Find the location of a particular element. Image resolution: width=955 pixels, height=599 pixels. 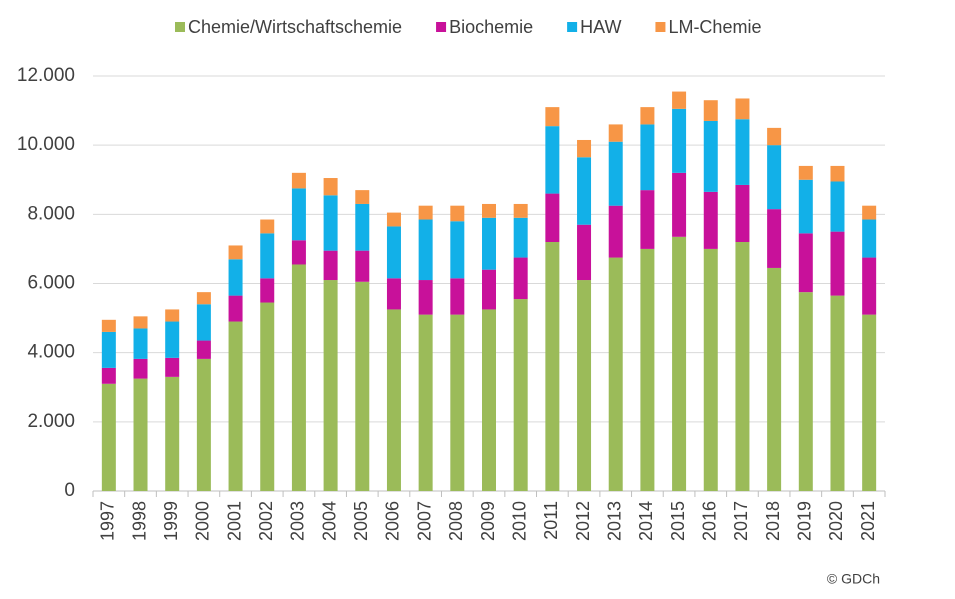

y-tick-label: 0 is located at coordinates (69, 490).